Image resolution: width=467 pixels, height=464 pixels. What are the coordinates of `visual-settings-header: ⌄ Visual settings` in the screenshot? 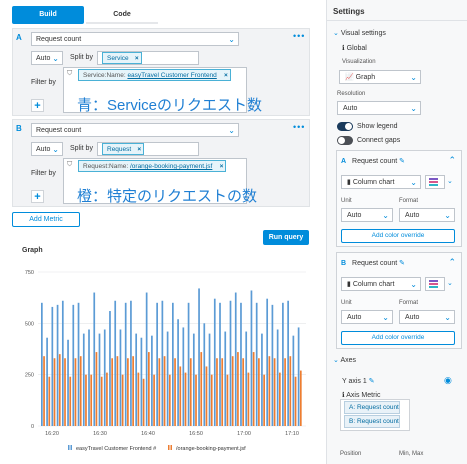 It's located at (359, 33).